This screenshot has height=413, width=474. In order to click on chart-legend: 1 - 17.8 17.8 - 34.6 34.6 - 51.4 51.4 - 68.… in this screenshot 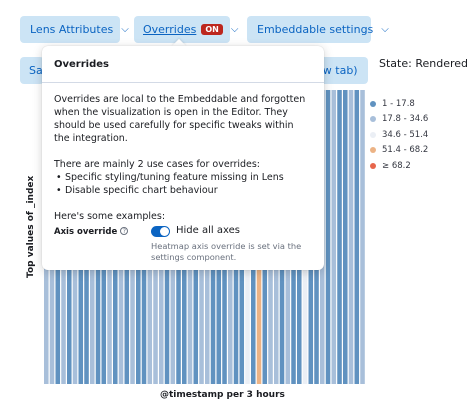, I will do `click(399, 135)`.